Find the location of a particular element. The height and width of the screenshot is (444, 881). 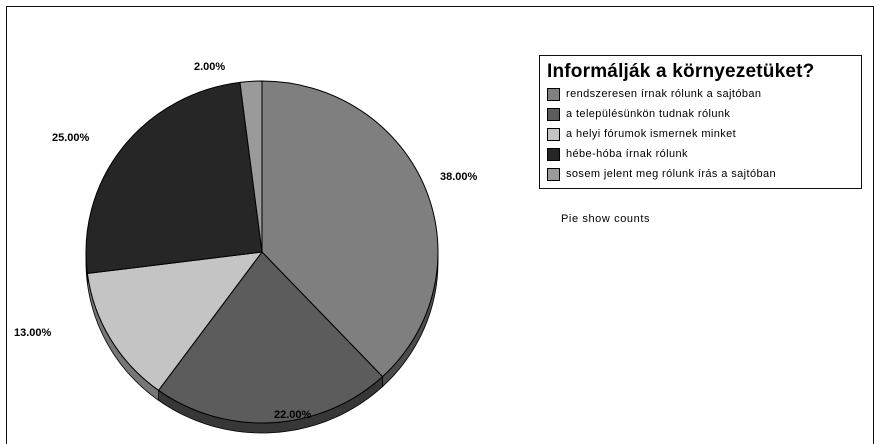

chart-title: Informálják a környezetüket? is located at coordinates (681, 71).